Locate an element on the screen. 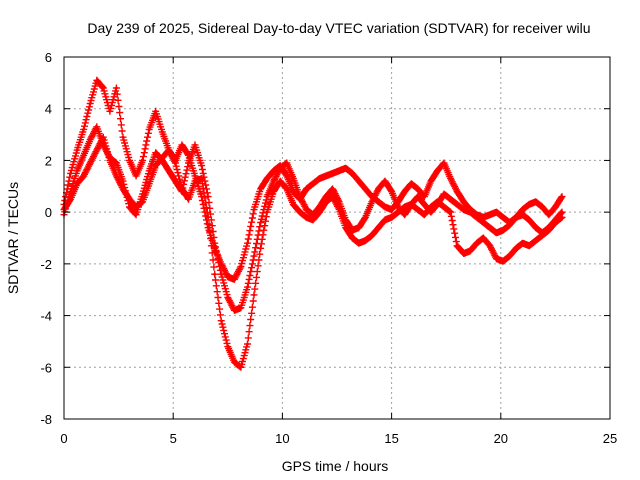 Image resolution: width=640 pixels, height=480 pixels. x-tick-label: 25 is located at coordinates (610, 438).